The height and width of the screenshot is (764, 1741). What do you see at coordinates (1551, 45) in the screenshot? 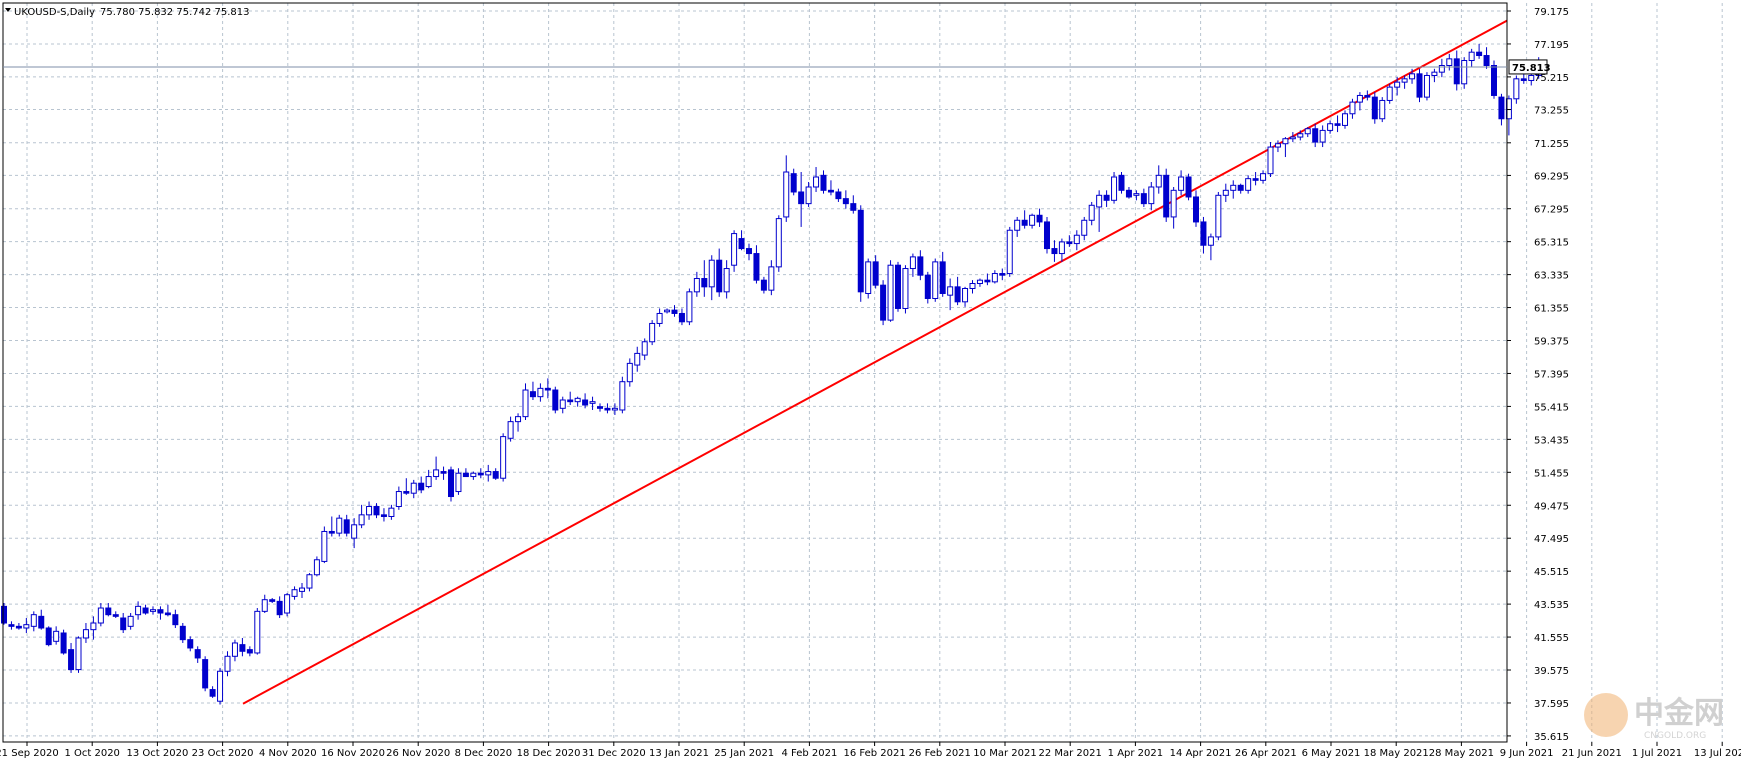
I see `y-tick-label: 77.195` at bounding box center [1551, 45].